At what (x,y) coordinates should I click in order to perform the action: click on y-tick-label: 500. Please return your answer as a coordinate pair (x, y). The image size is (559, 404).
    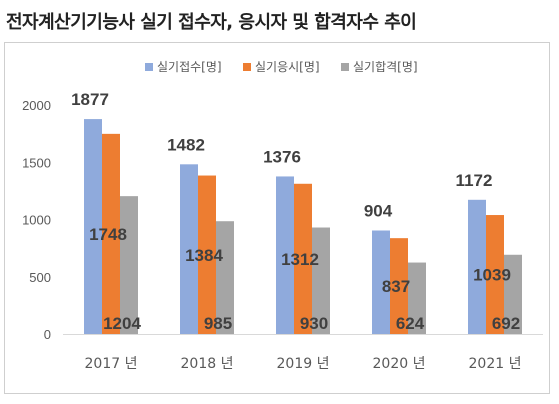
    Looking at the image, I should click on (40, 277).